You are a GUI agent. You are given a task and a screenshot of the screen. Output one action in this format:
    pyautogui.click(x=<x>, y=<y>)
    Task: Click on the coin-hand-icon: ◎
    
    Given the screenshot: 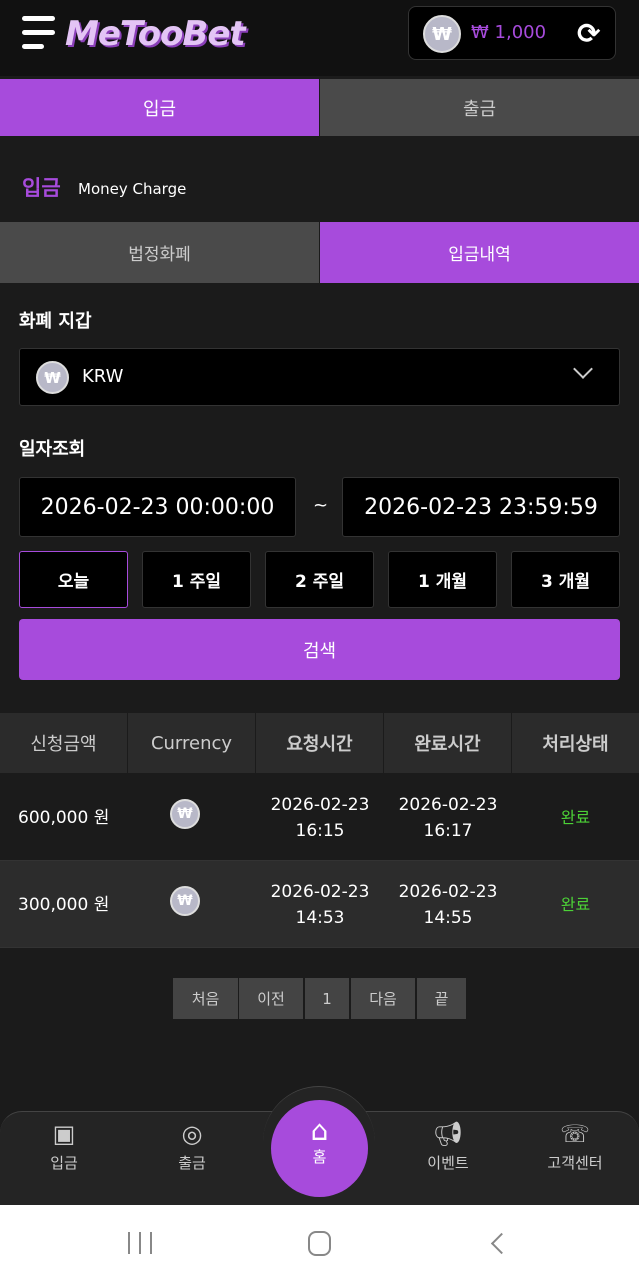 What is the action you would take?
    pyautogui.click(x=192, y=1134)
    